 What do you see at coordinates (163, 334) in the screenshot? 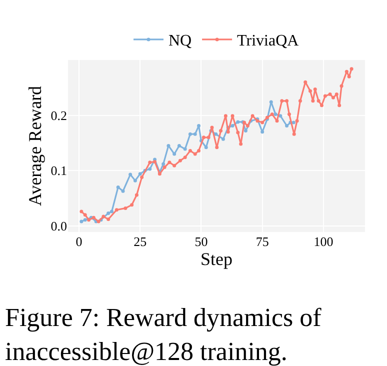
I see `caption: Figure 7: Reward dynamics of inaccessible@128 training.` at bounding box center [163, 334].